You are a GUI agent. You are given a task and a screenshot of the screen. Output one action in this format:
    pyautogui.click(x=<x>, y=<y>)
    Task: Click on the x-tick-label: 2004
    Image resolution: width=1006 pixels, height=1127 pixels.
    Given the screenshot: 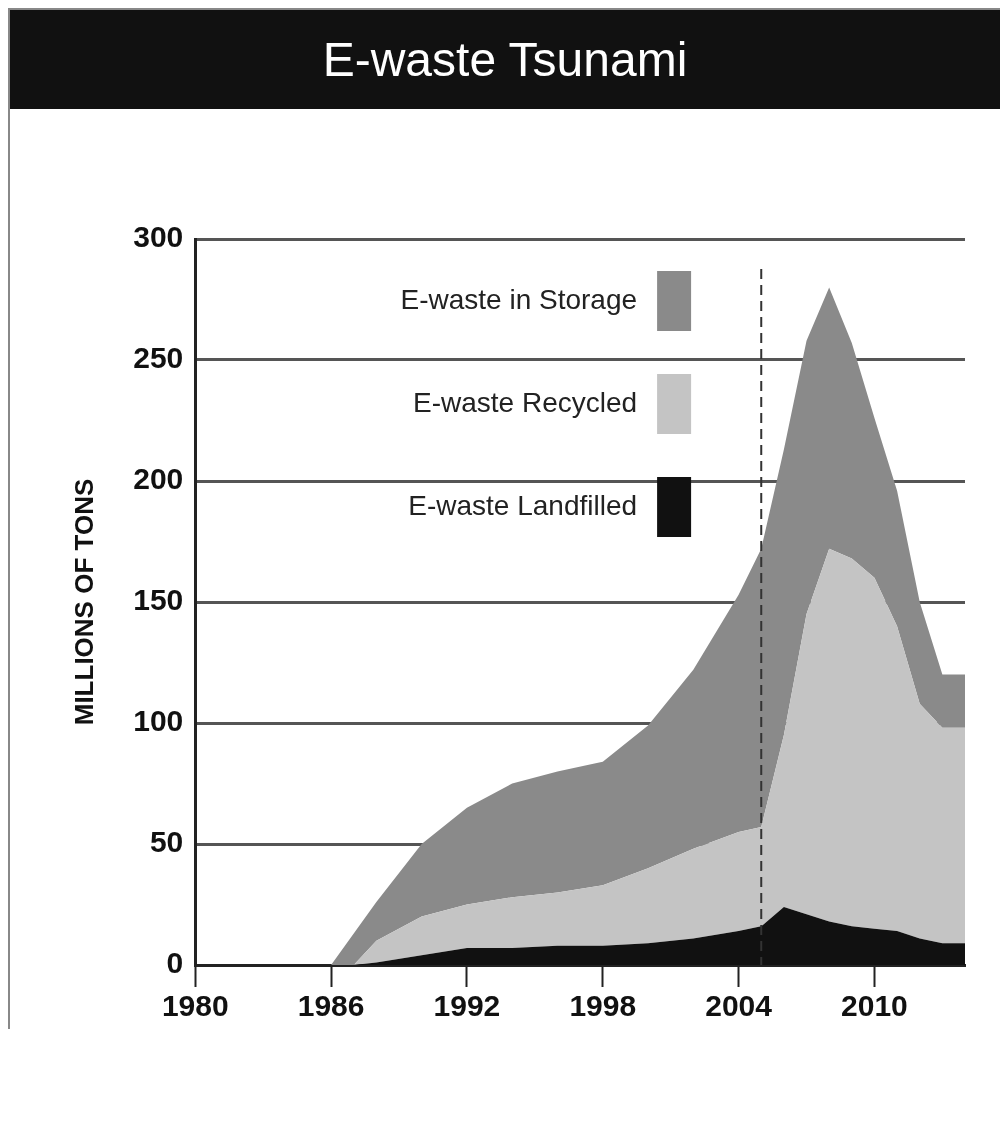 What is the action you would take?
    pyautogui.click(x=739, y=1006)
    